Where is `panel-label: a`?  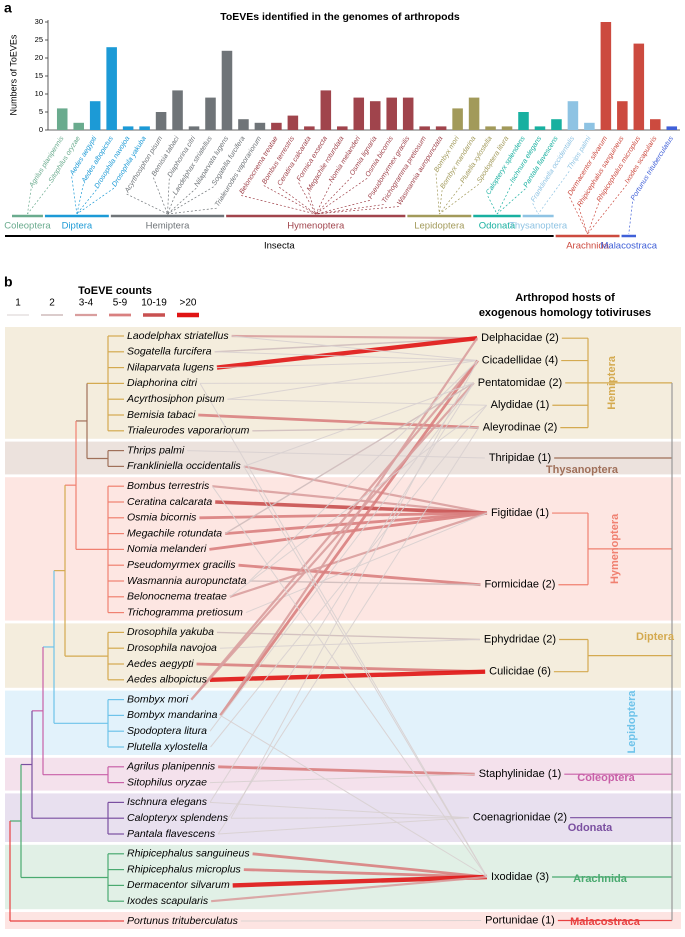
panel-label: a is located at coordinates (8, 8).